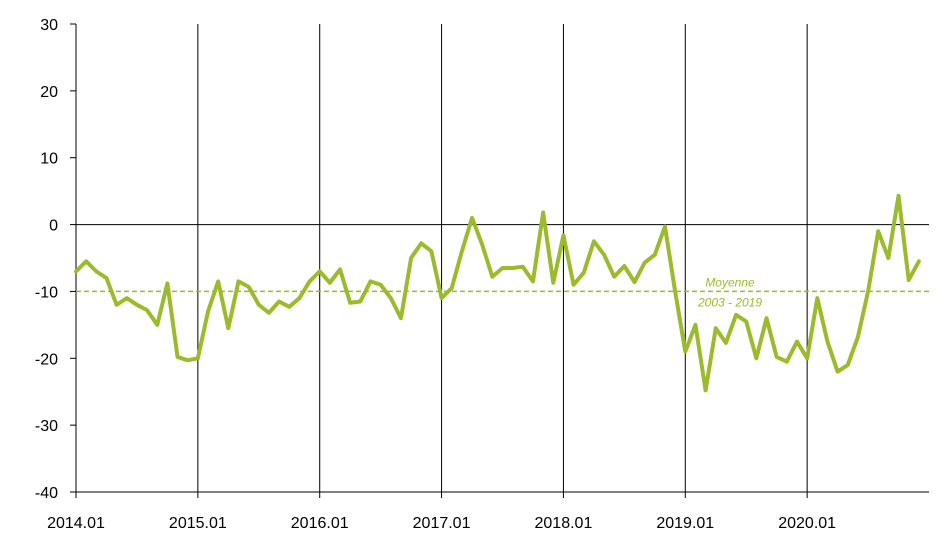 Image resolution: width=944 pixels, height=556 pixels. Describe the element at coordinates (46, 493) in the screenshot. I see `y-tick-label: -40` at that location.